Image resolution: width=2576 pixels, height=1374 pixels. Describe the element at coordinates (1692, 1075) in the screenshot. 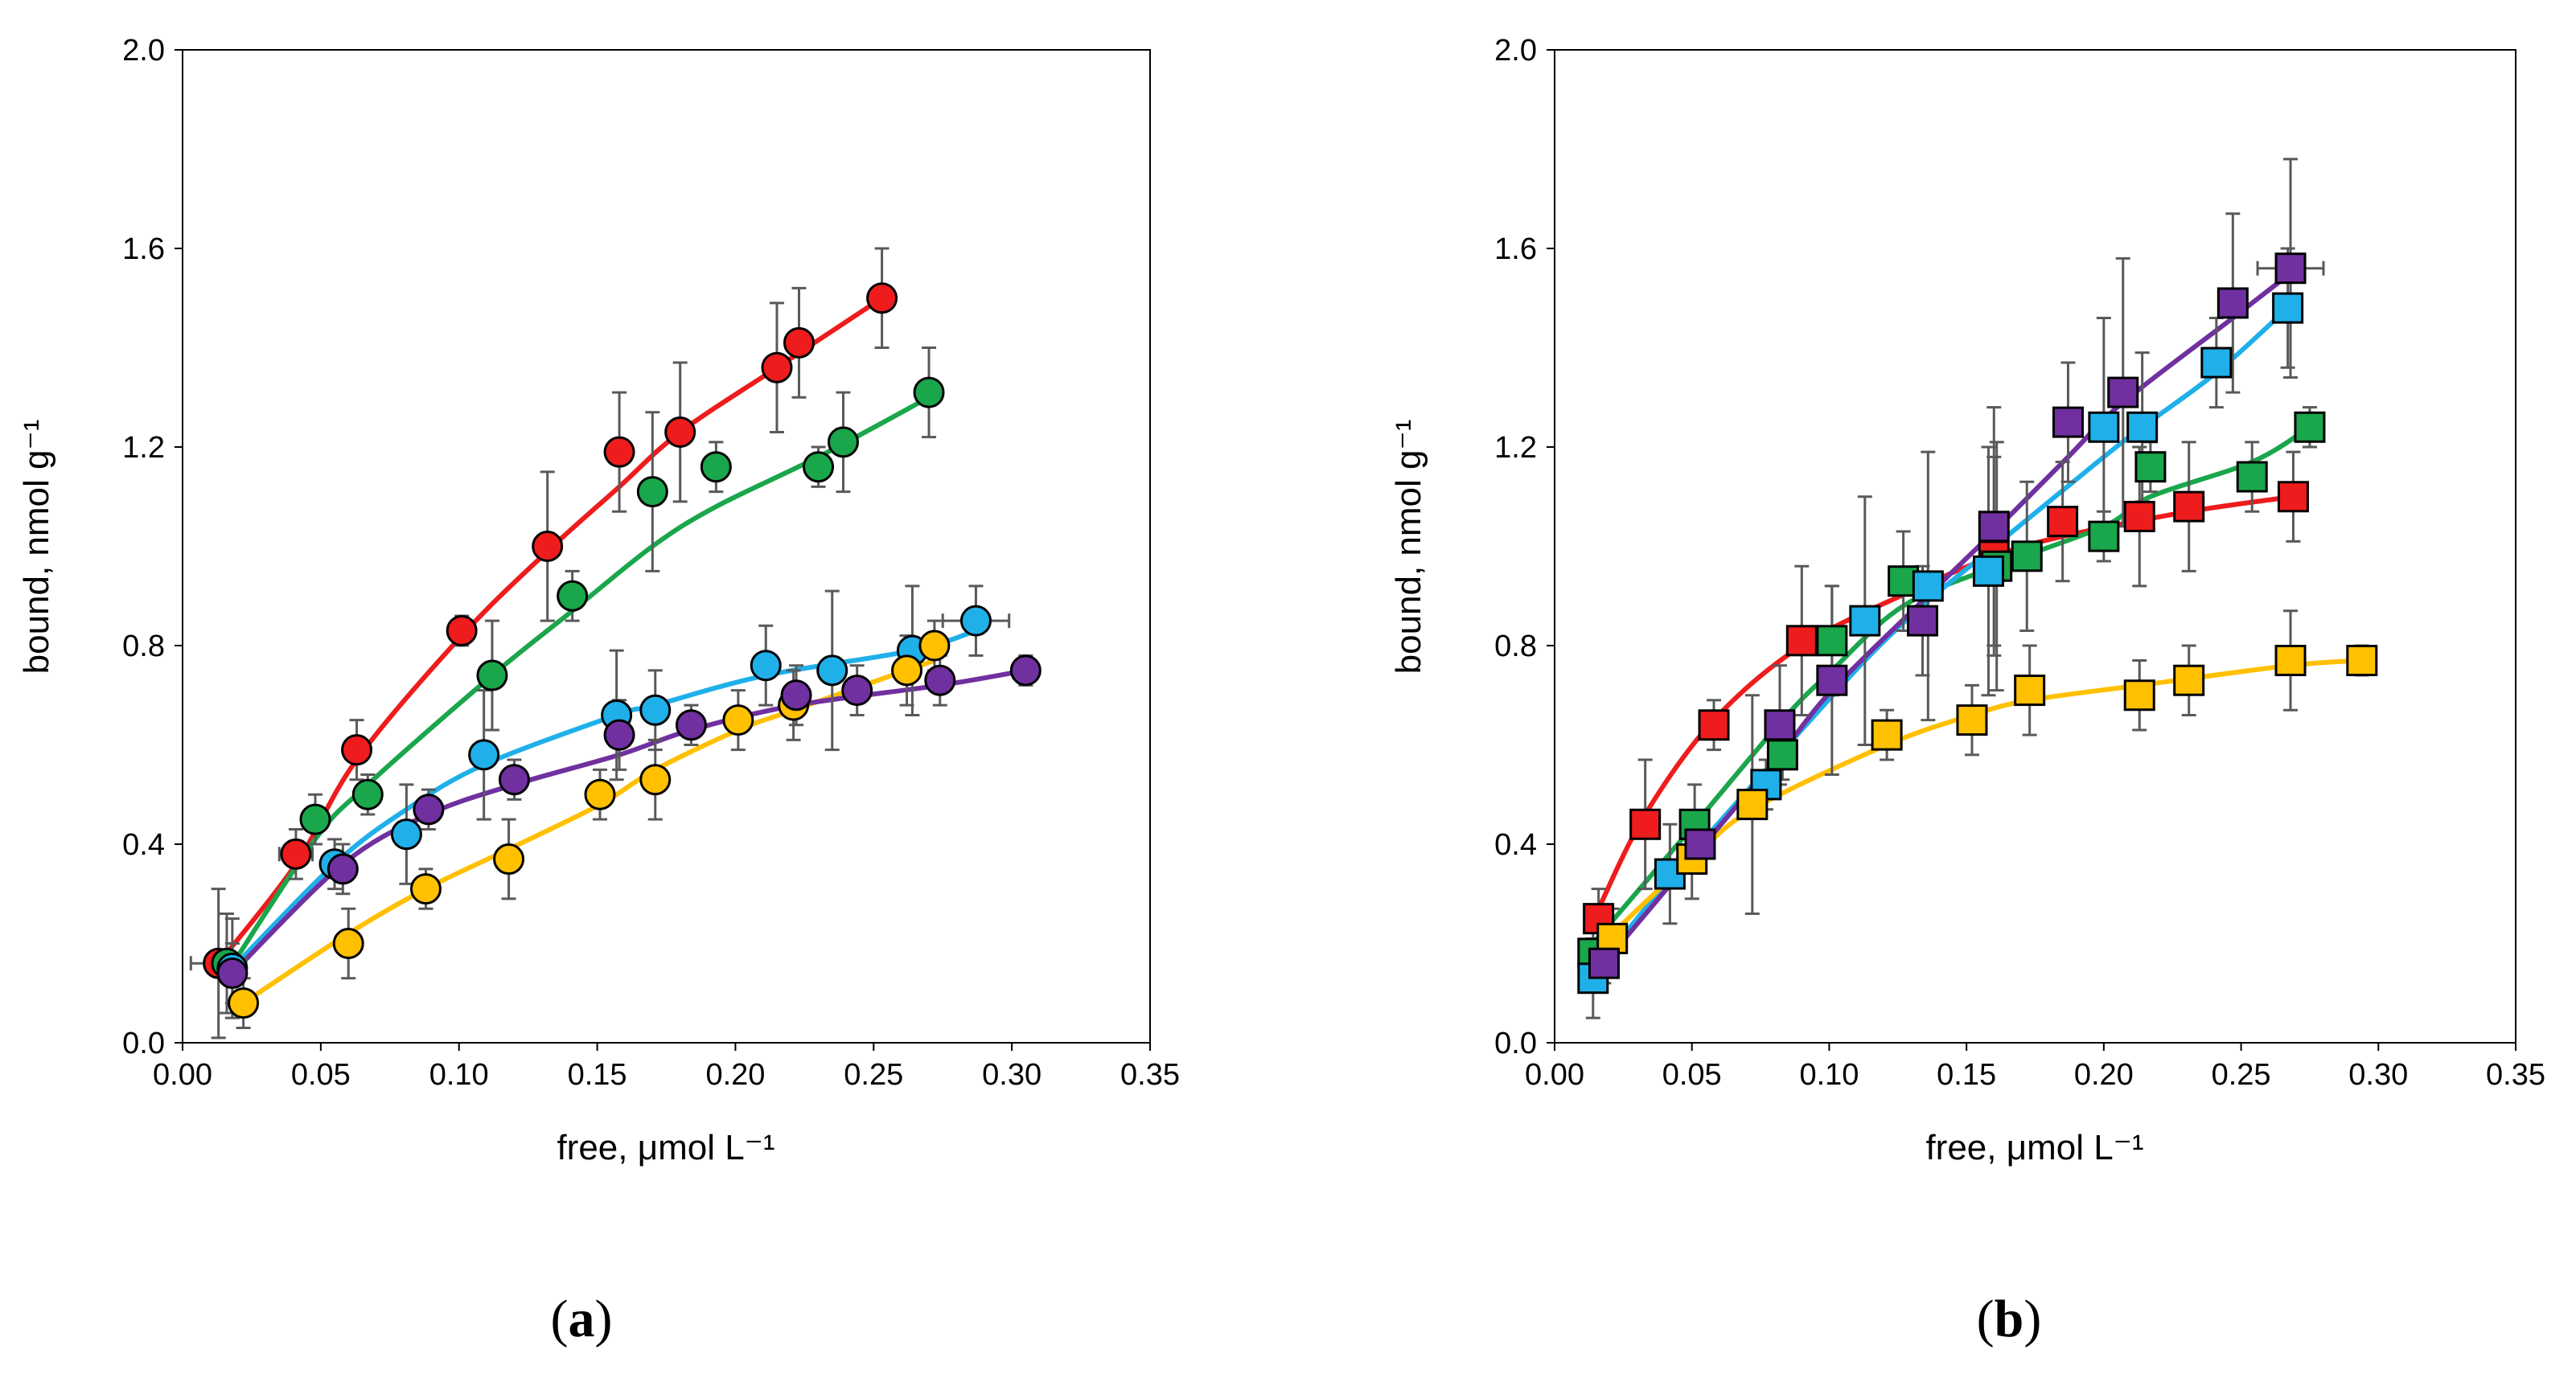

I see `x-tick-label: 0.05` at that location.